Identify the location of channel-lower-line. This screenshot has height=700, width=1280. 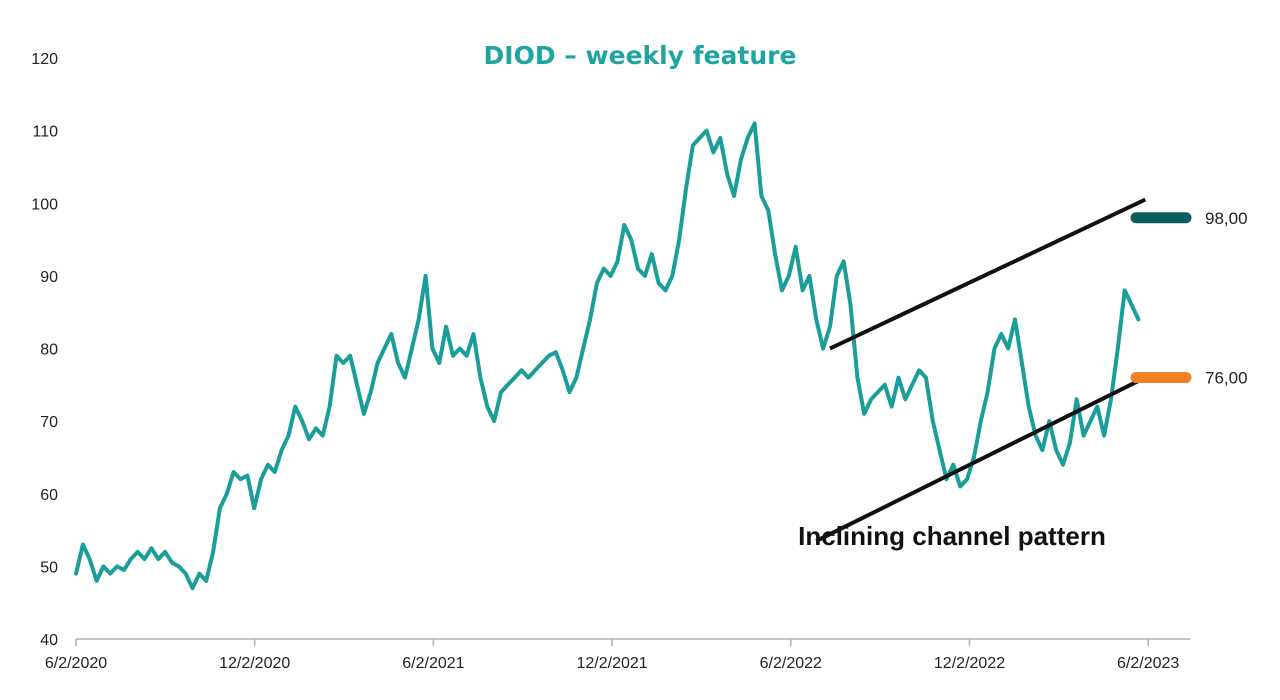
(981, 459).